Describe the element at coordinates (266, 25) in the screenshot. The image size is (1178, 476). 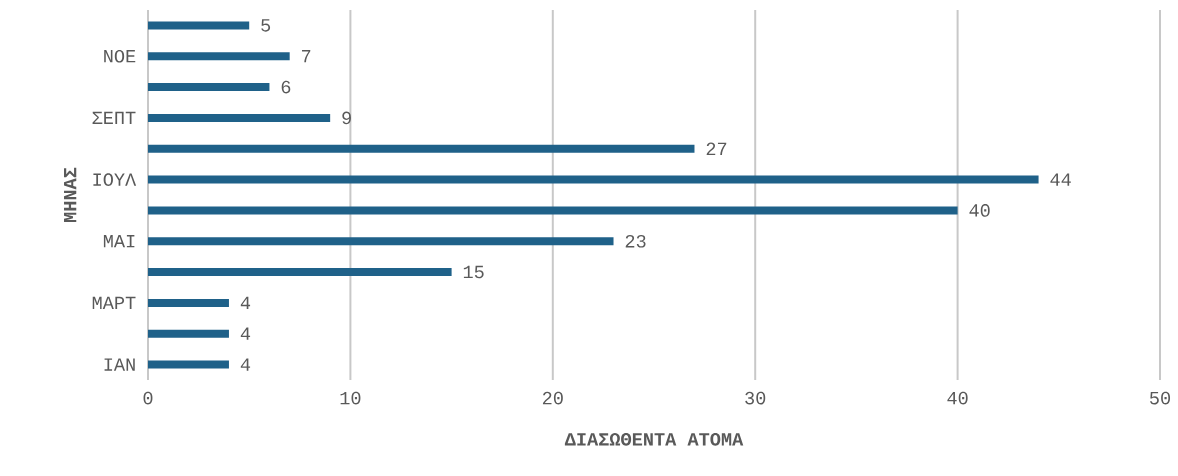
I see `data-label: 5` at that location.